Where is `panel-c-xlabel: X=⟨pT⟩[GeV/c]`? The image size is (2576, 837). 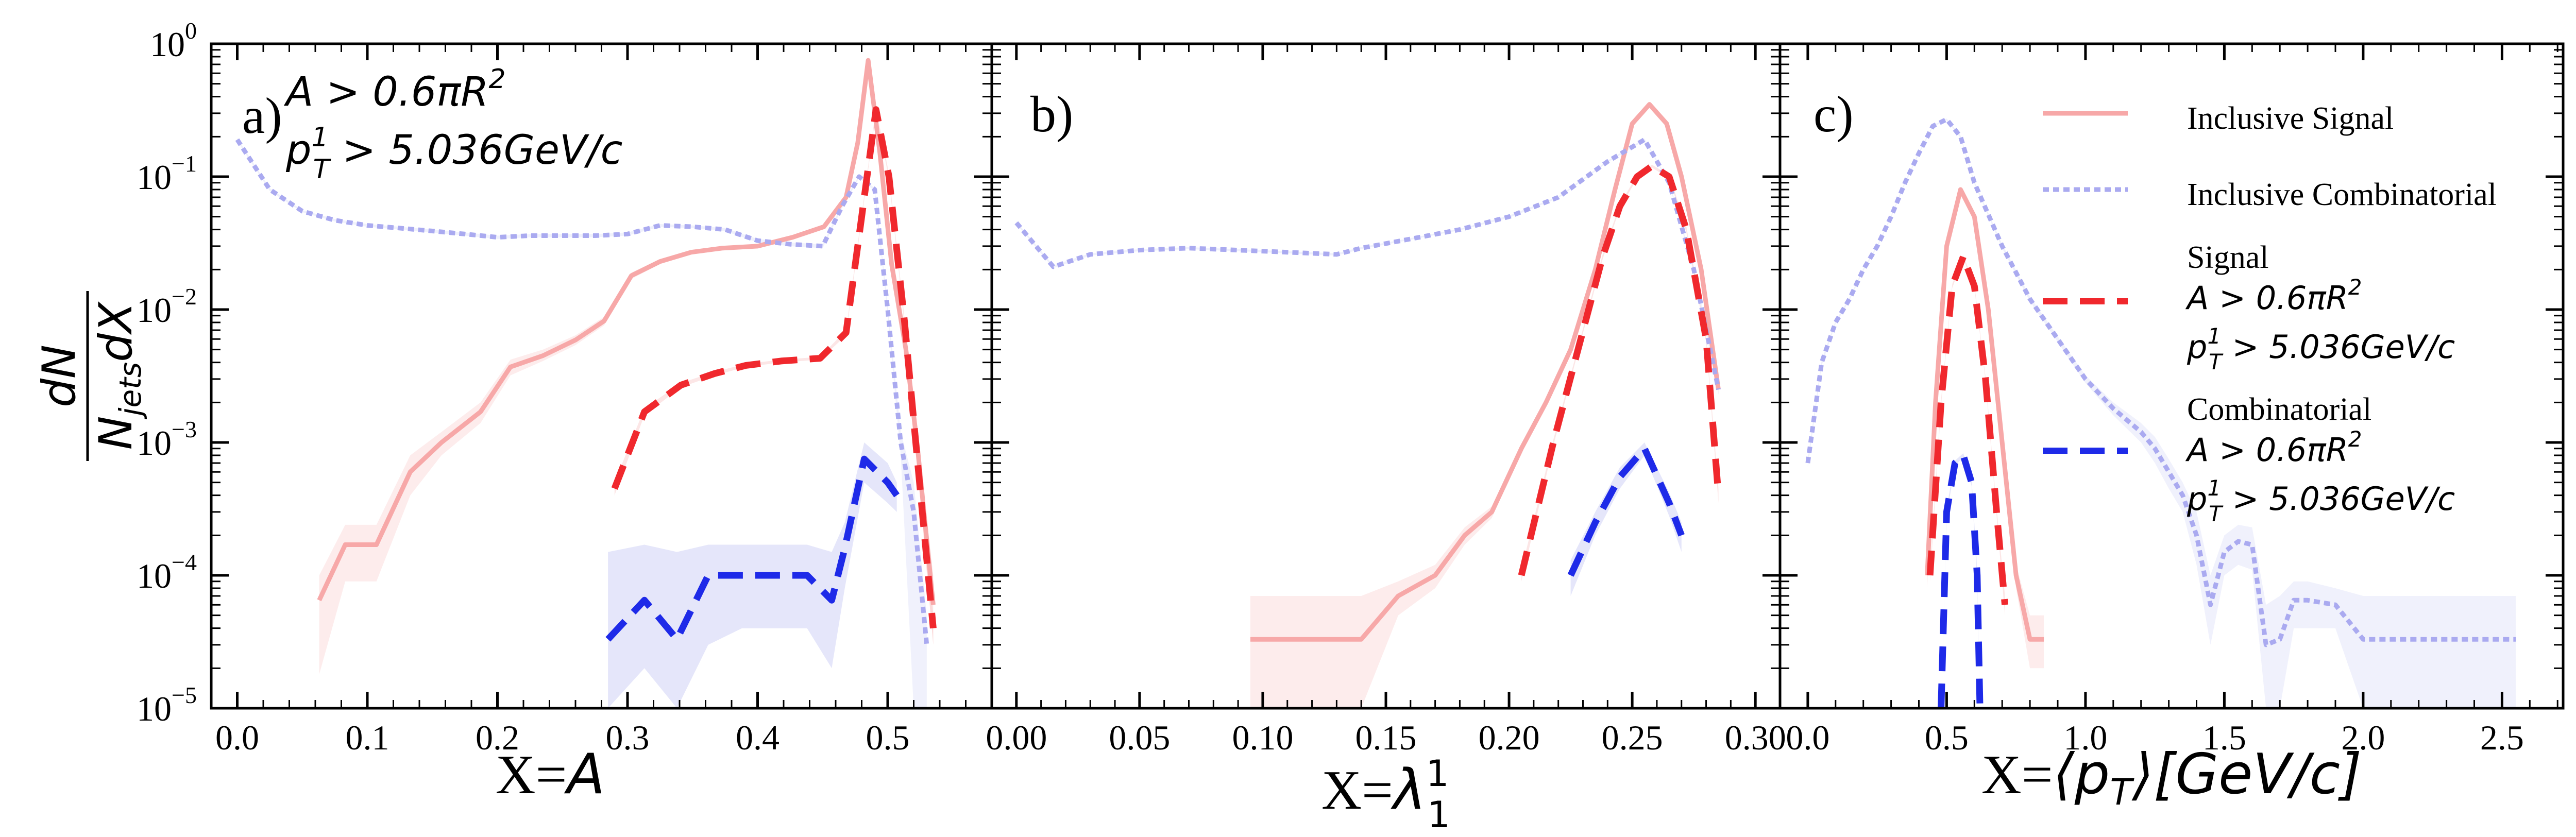 panel-c-xlabel: X=⟨pT⟩[GeV/c] is located at coordinates (2171, 777).